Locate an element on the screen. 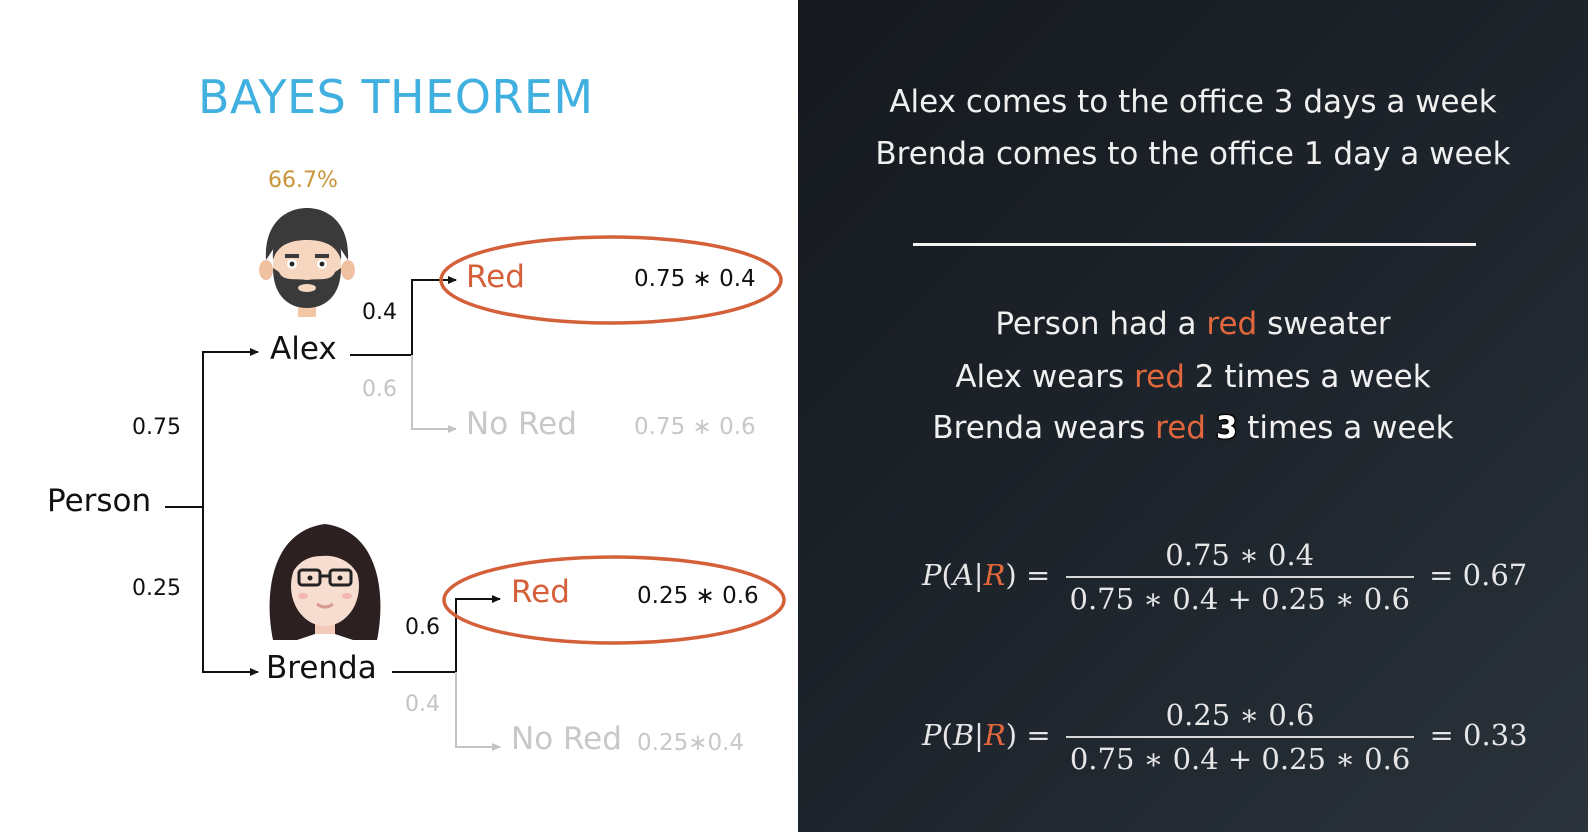 This screenshot has width=1588, height=832. numerator-a: 0.75 ∗ 0.4 is located at coordinates (1240, 555).